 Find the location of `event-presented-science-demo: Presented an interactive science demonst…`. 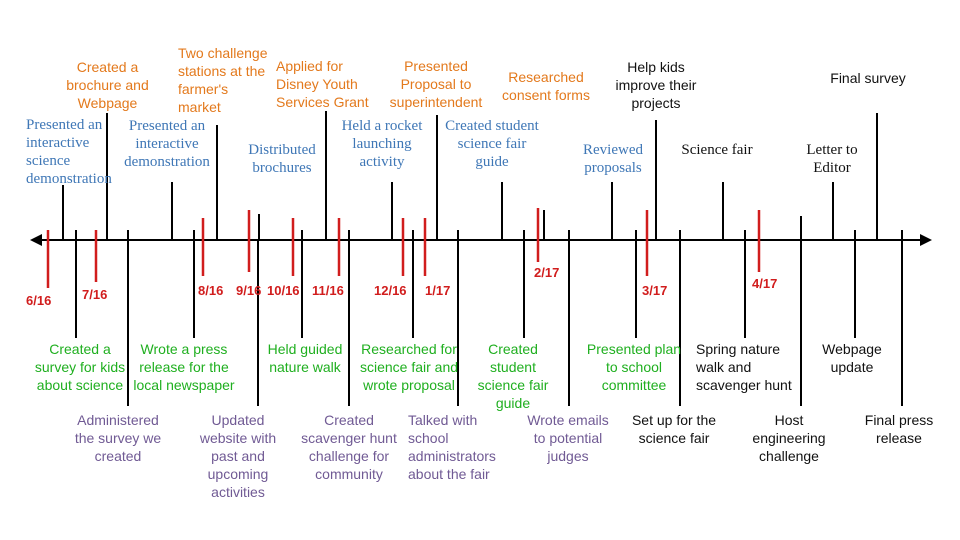

event-presented-science-demo: Presented an interactive science demonst… is located at coordinates (69, 152).